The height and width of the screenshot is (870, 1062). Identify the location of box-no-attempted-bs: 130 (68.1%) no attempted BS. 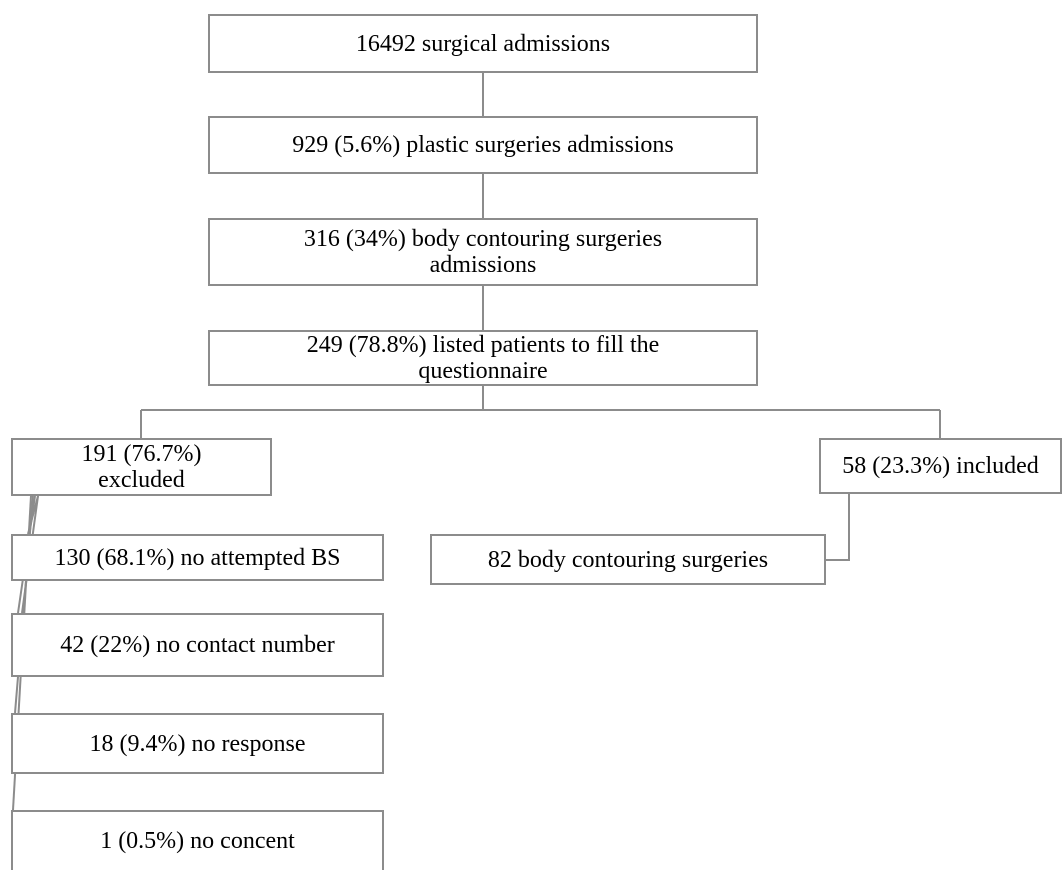
(197, 557).